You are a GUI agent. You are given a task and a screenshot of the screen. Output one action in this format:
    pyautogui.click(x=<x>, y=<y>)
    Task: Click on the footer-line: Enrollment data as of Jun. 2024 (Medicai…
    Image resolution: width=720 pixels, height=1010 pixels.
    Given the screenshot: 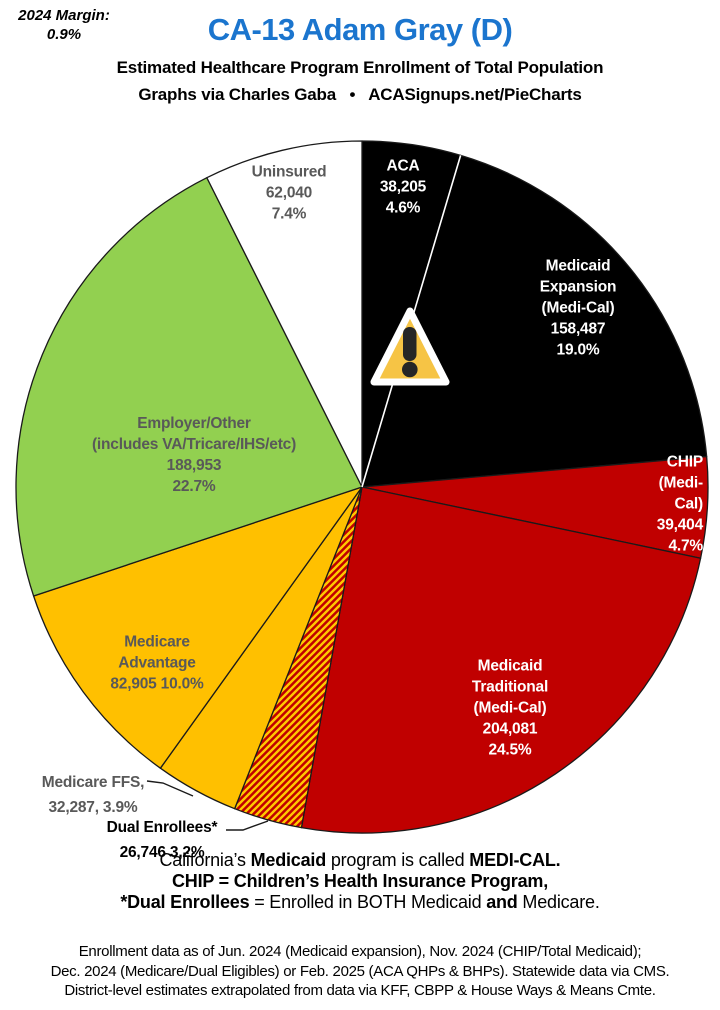 What is the action you would take?
    pyautogui.click(x=360, y=951)
    